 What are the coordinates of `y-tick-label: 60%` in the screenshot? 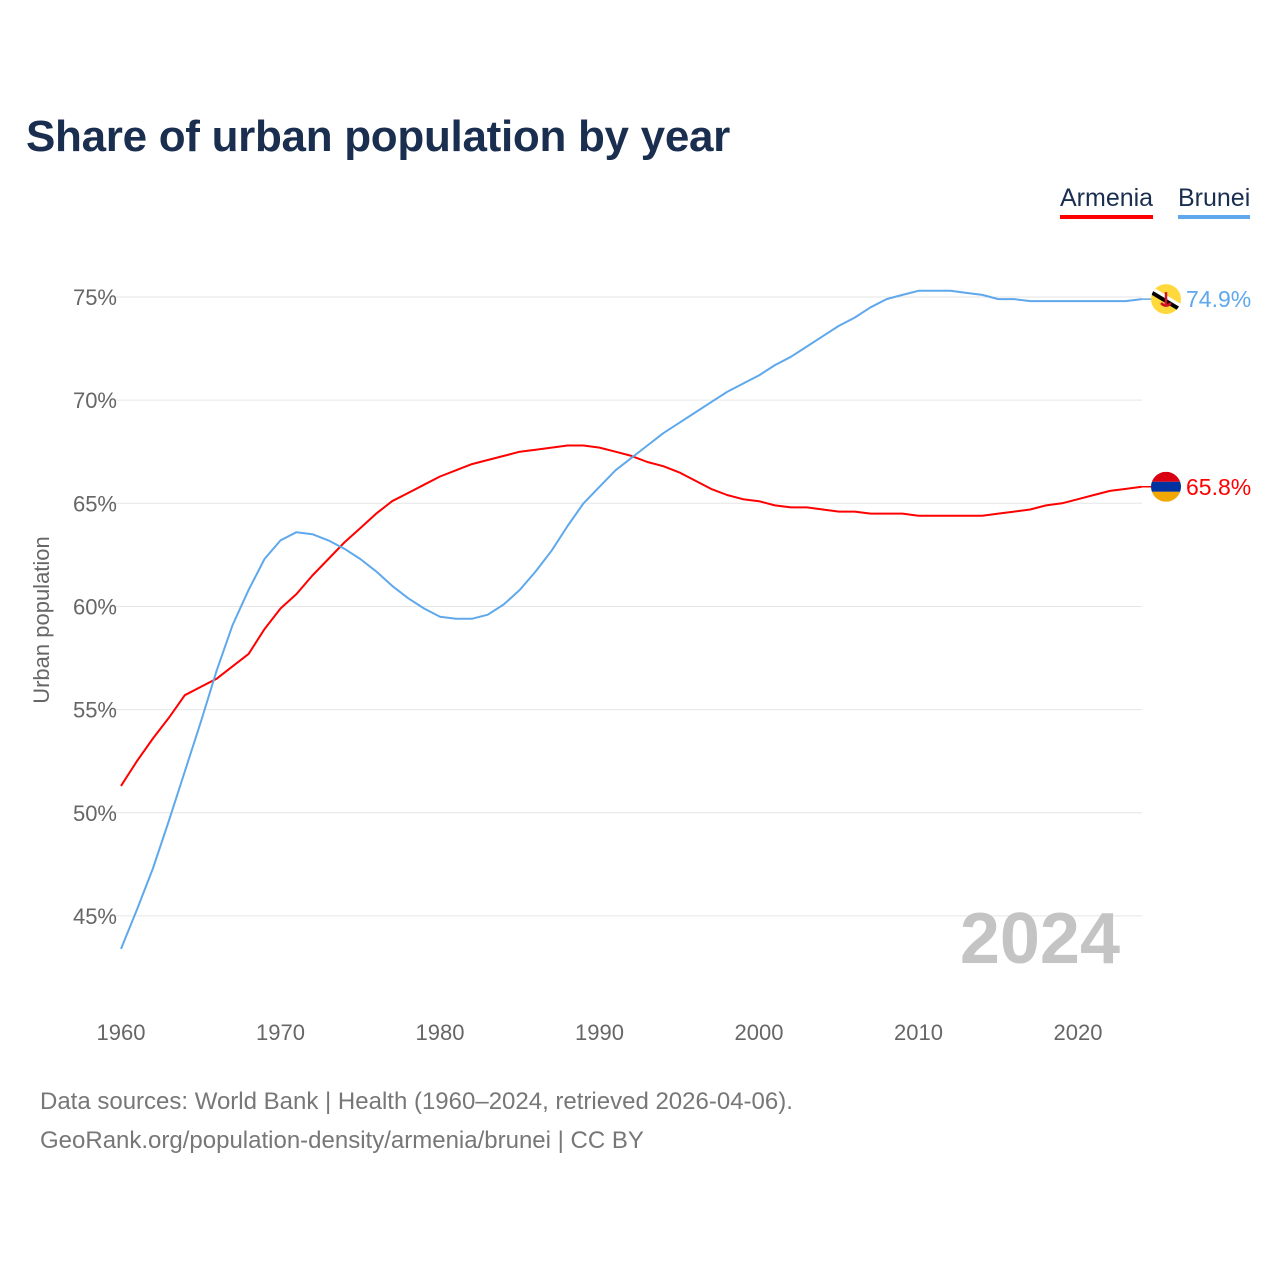 It's located at (95, 606).